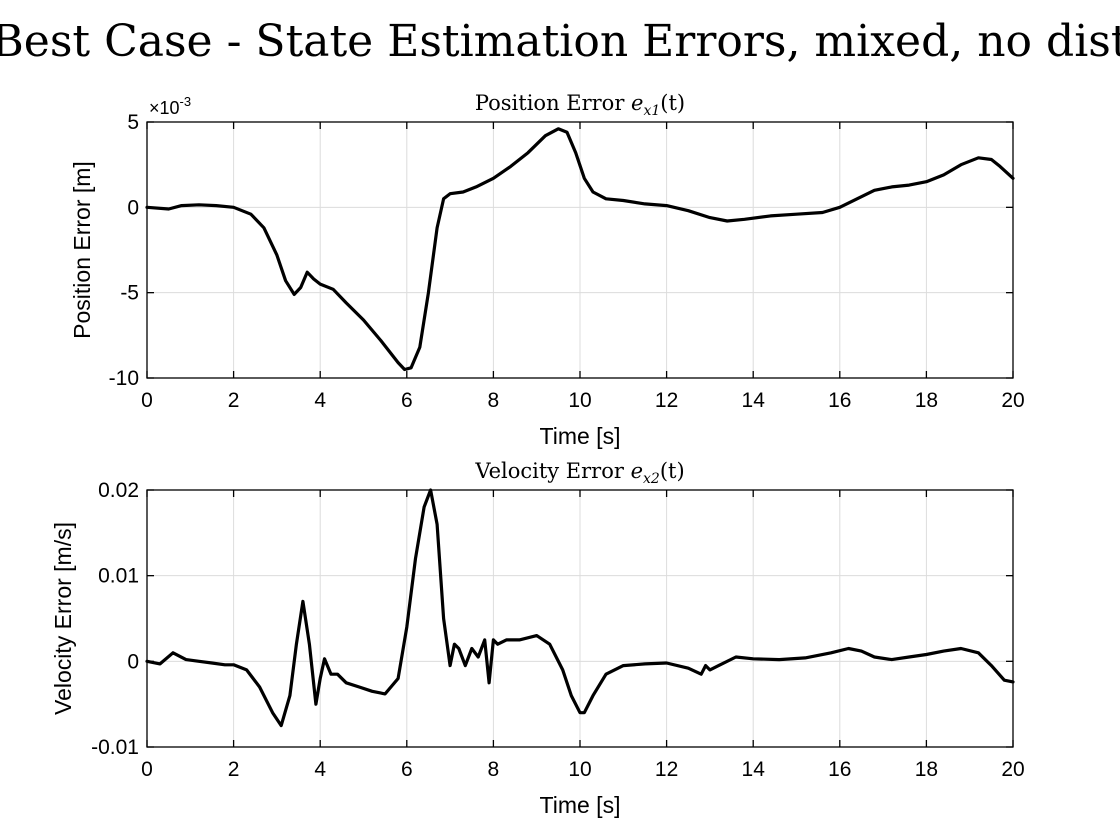 This screenshot has width=1120, height=840. What do you see at coordinates (63, 618) in the screenshot?
I see `velocity-y-label: Velocity Error [m/s]` at bounding box center [63, 618].